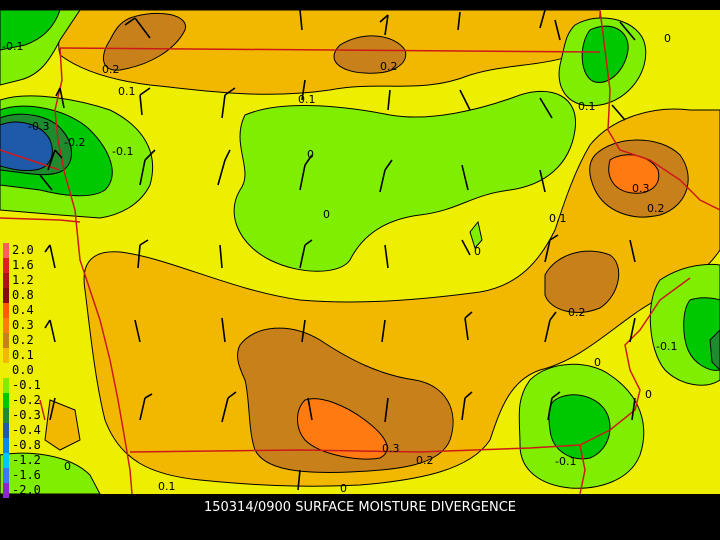  Describe the element at coordinates (360, 507) in the screenshot. I see `map-title: 150314/0900 SURFACE MOISTURE DIVERGENCE` at that location.